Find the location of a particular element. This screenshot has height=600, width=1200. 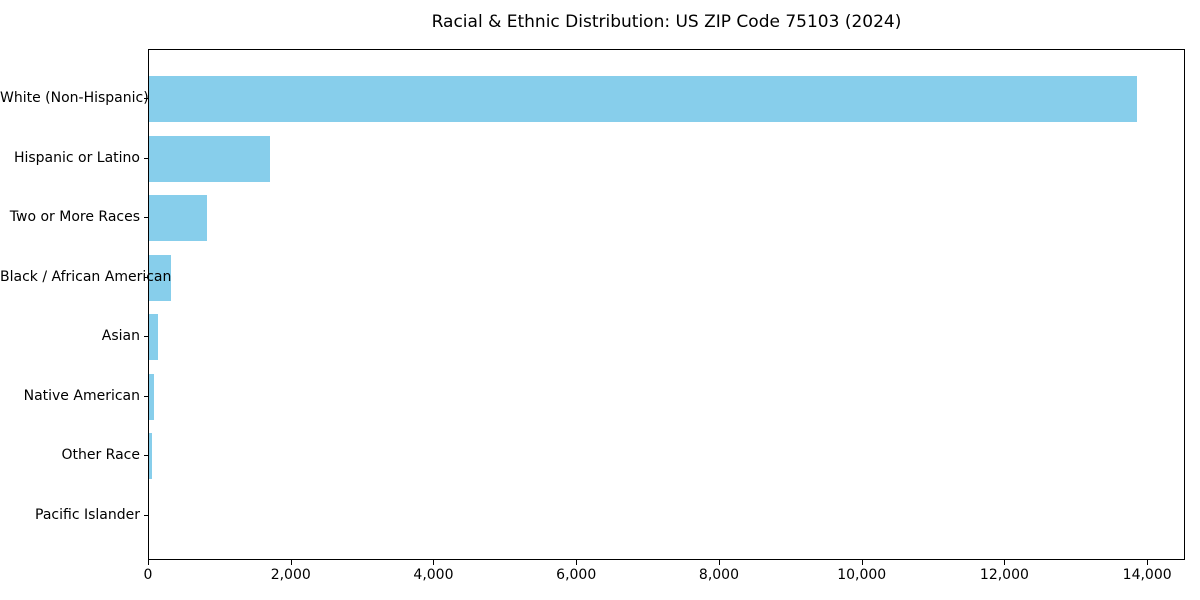

x-tick-label: 8,000 is located at coordinates (718, 575).